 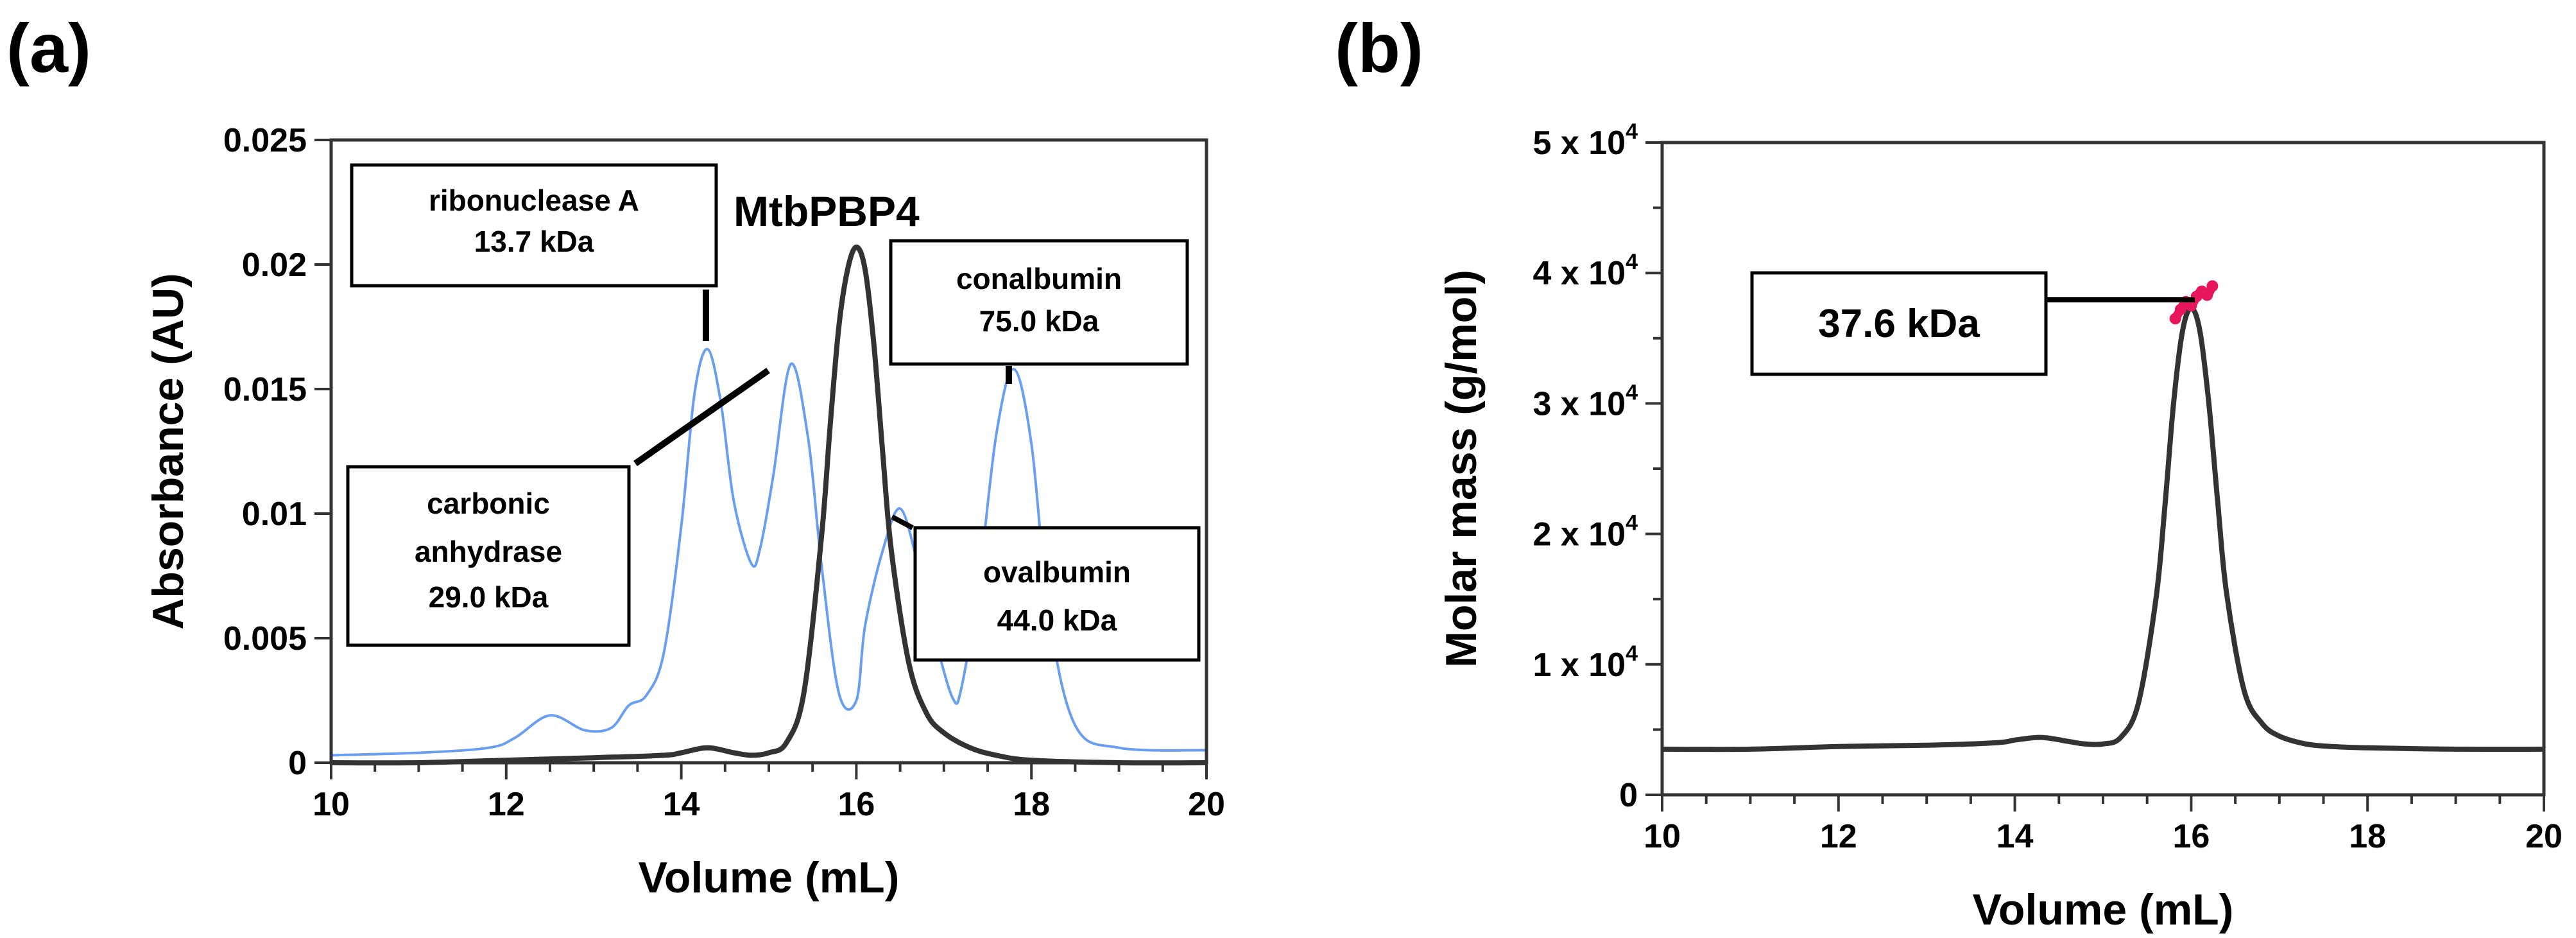 I want to click on chart-b-y-tick-label: 2 x 10⁴, so click(x=1585, y=532).